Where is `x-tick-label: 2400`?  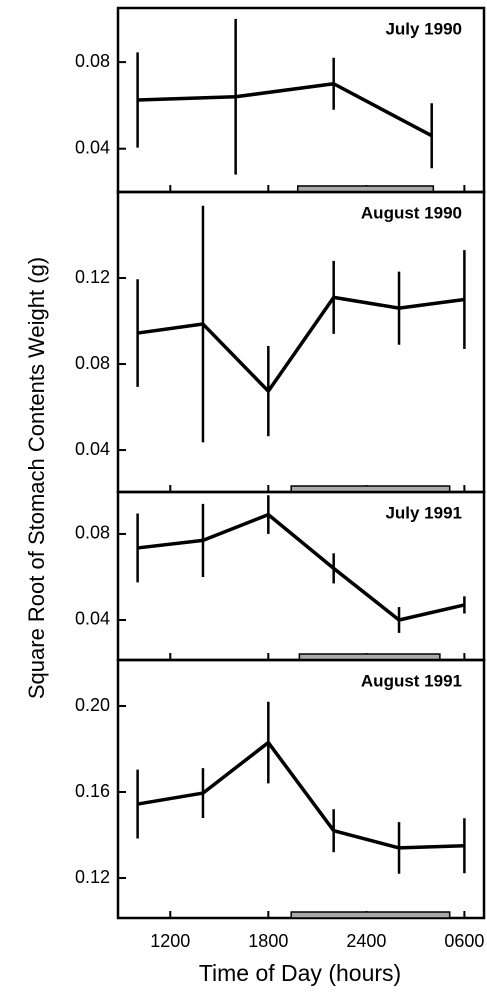
x-tick-label: 2400 is located at coordinates (366, 941).